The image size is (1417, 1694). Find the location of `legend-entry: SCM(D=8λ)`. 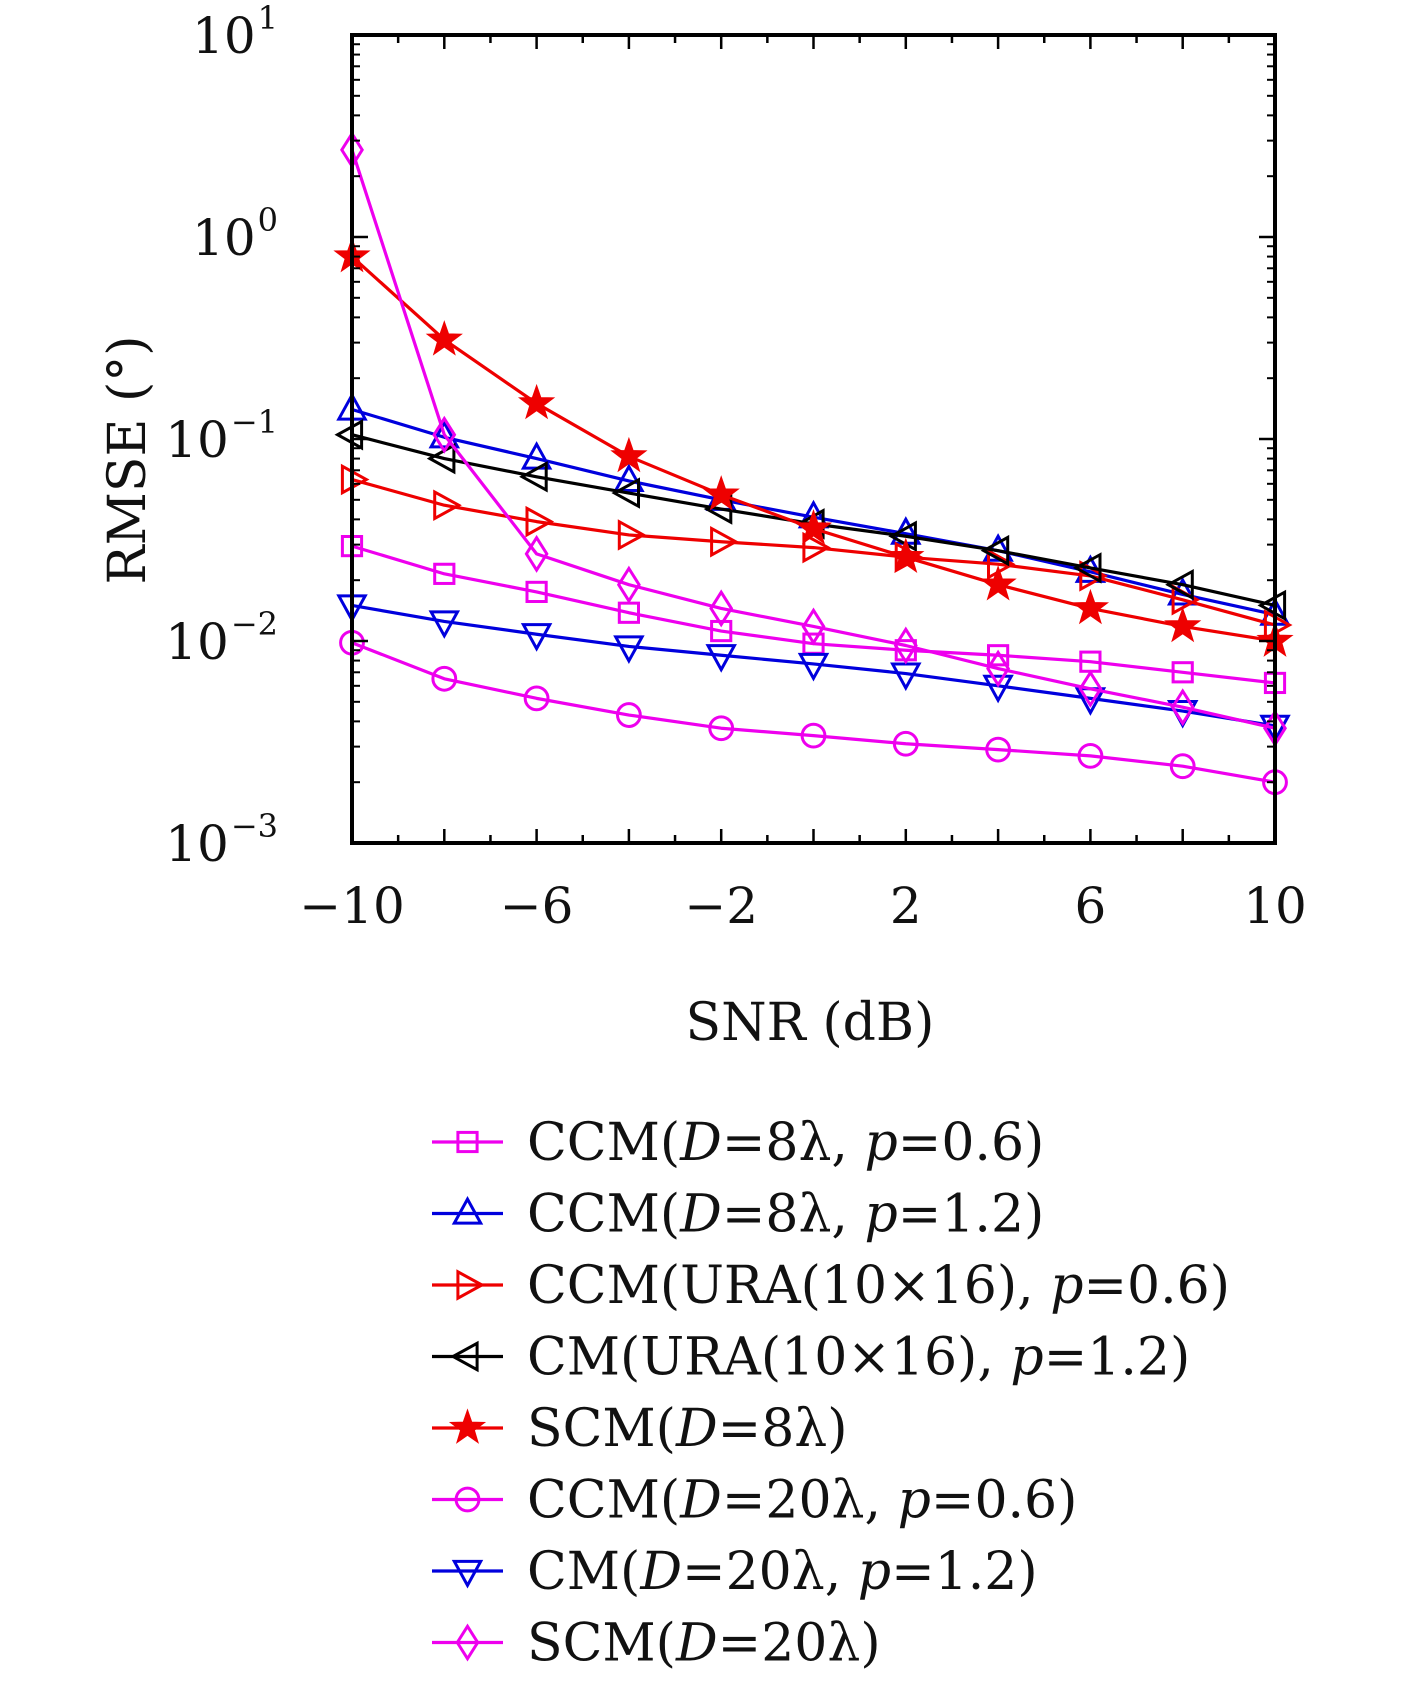

legend-entry: SCM(D=8λ) is located at coordinates (640, 1429).